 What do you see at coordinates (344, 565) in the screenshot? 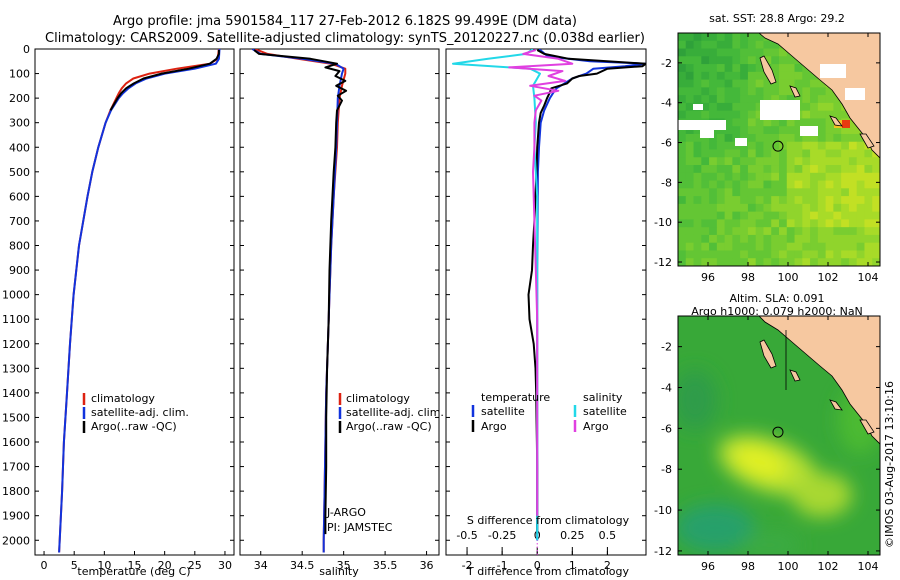
I see `salinity-xtick-label: 35` at bounding box center [344, 565].